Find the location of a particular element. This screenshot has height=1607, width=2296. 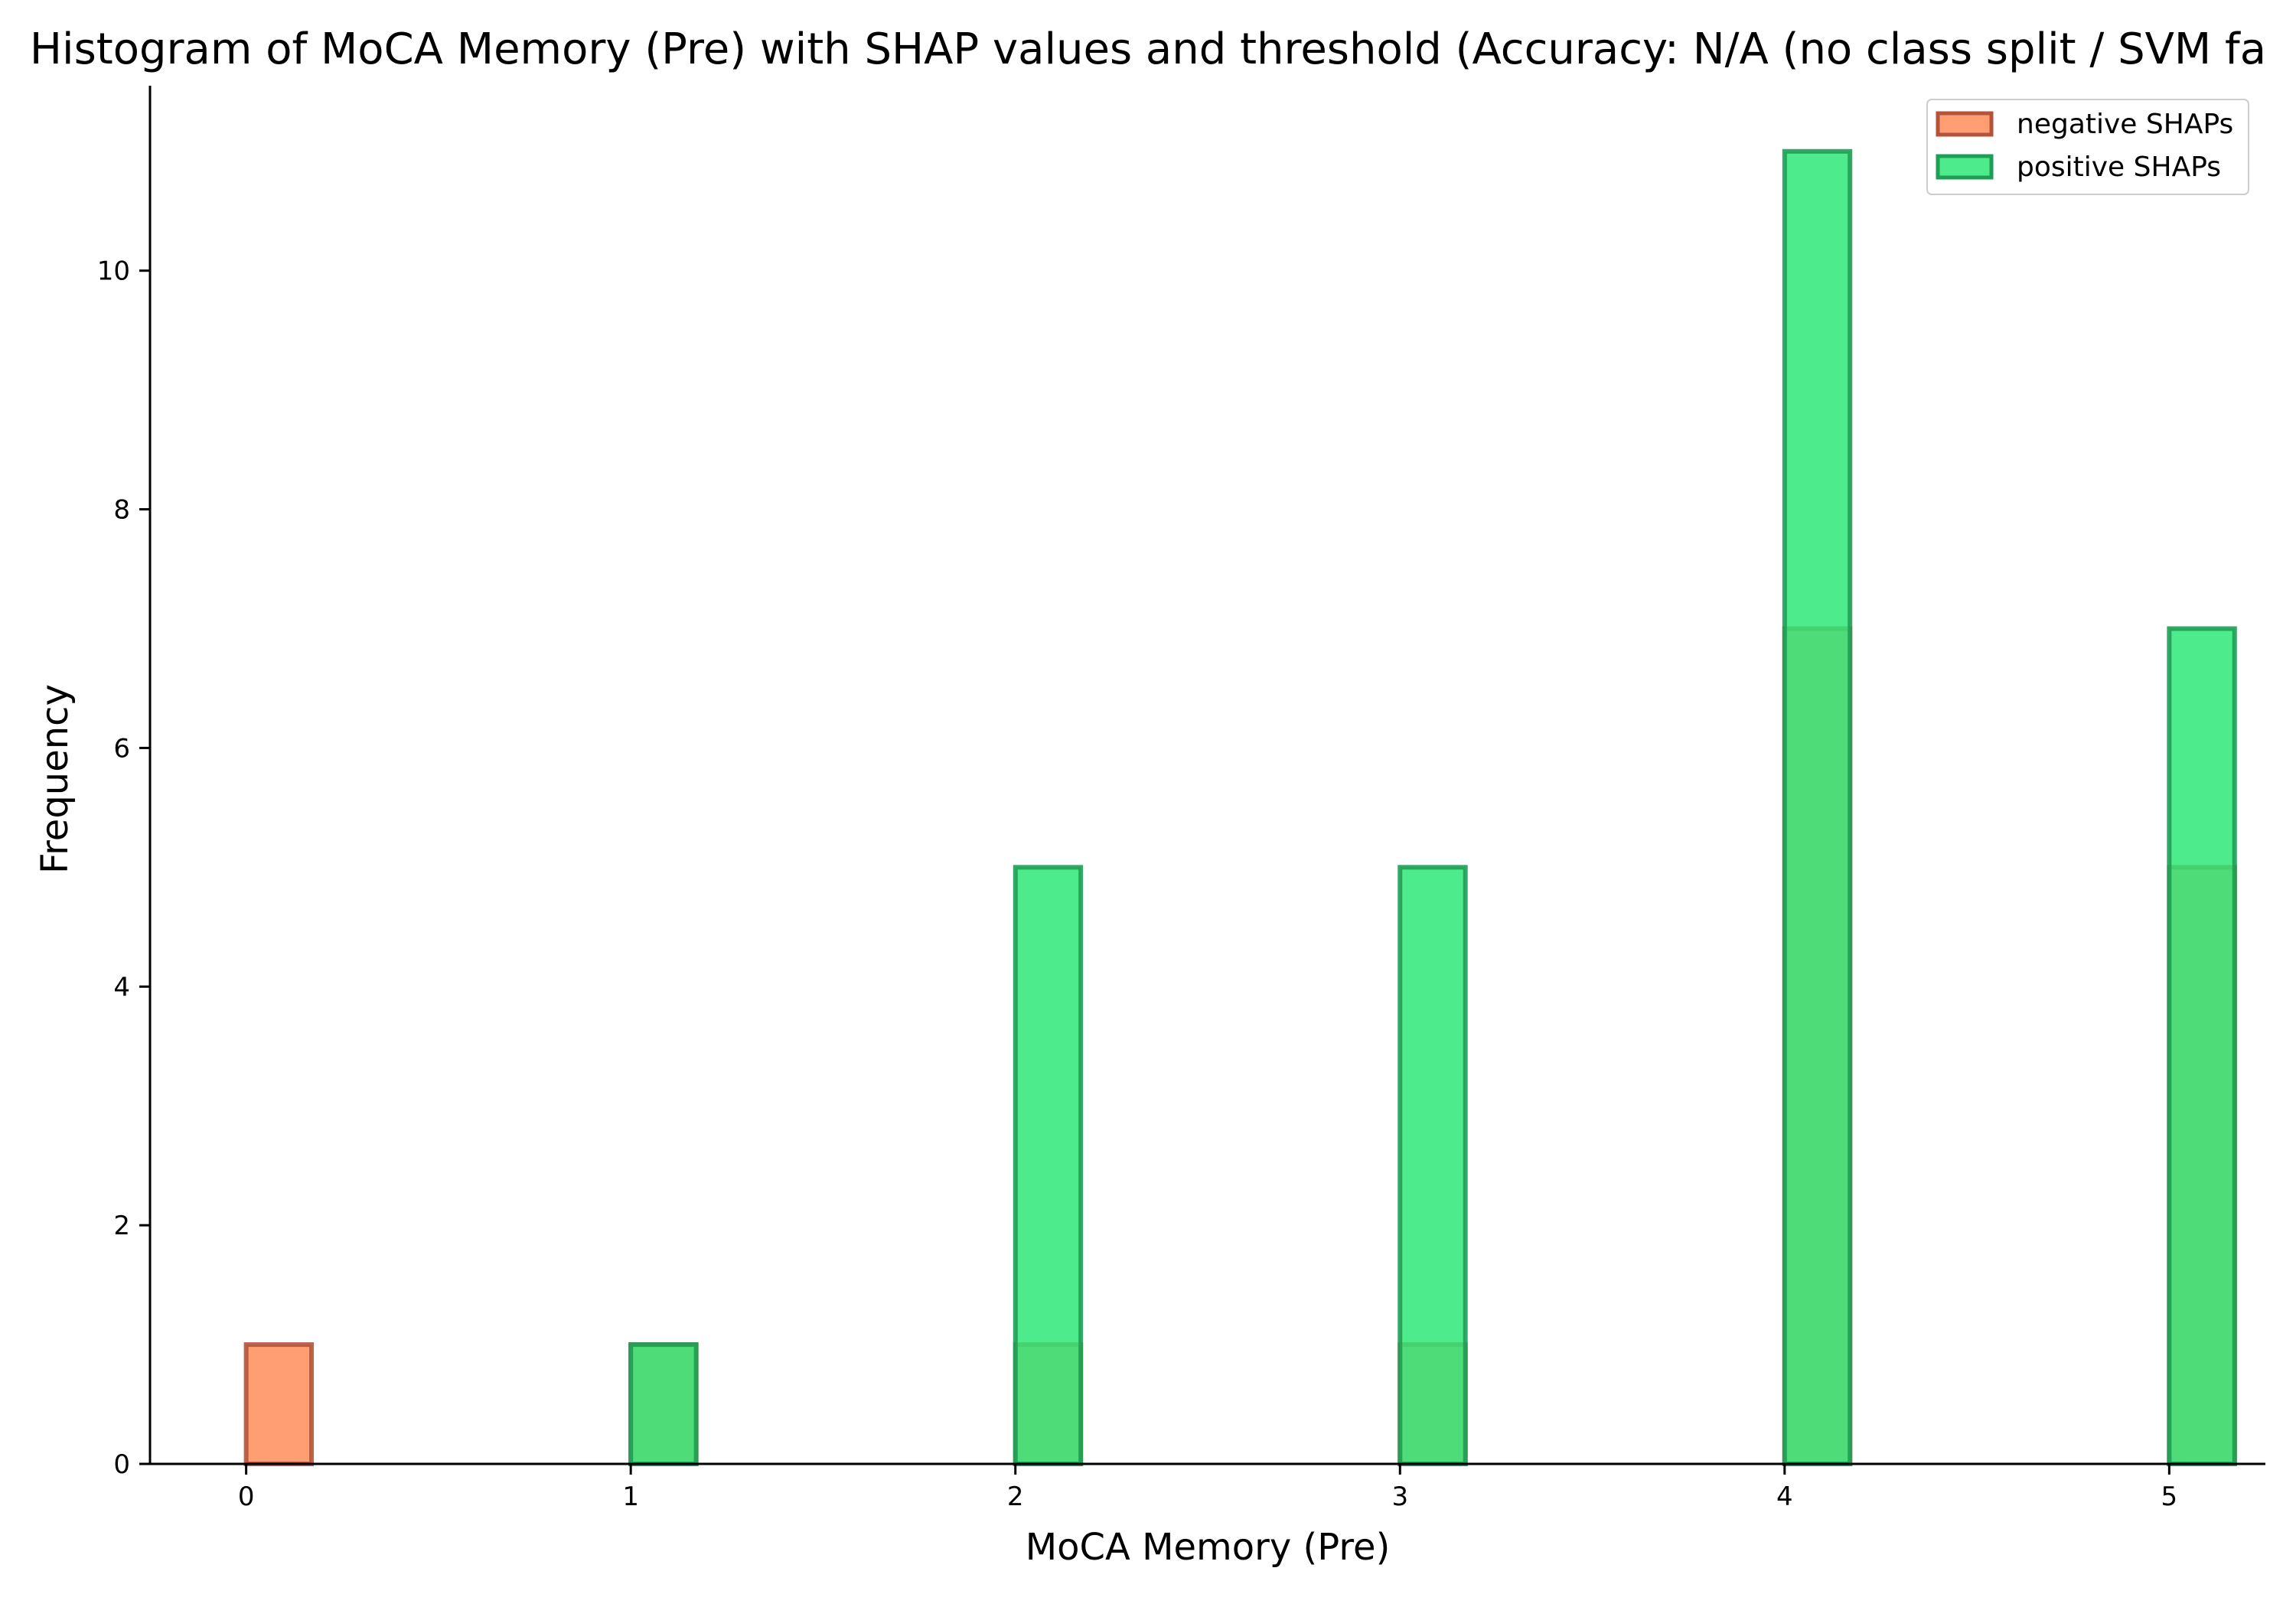

legend-swatch-positive is located at coordinates (1965, 167).